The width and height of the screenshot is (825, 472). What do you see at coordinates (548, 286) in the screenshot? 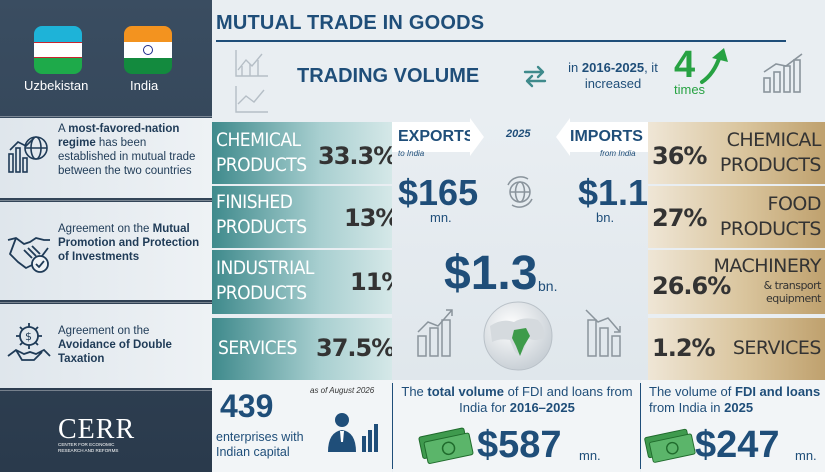
I see `total-trade-unit: bn.` at bounding box center [548, 286].